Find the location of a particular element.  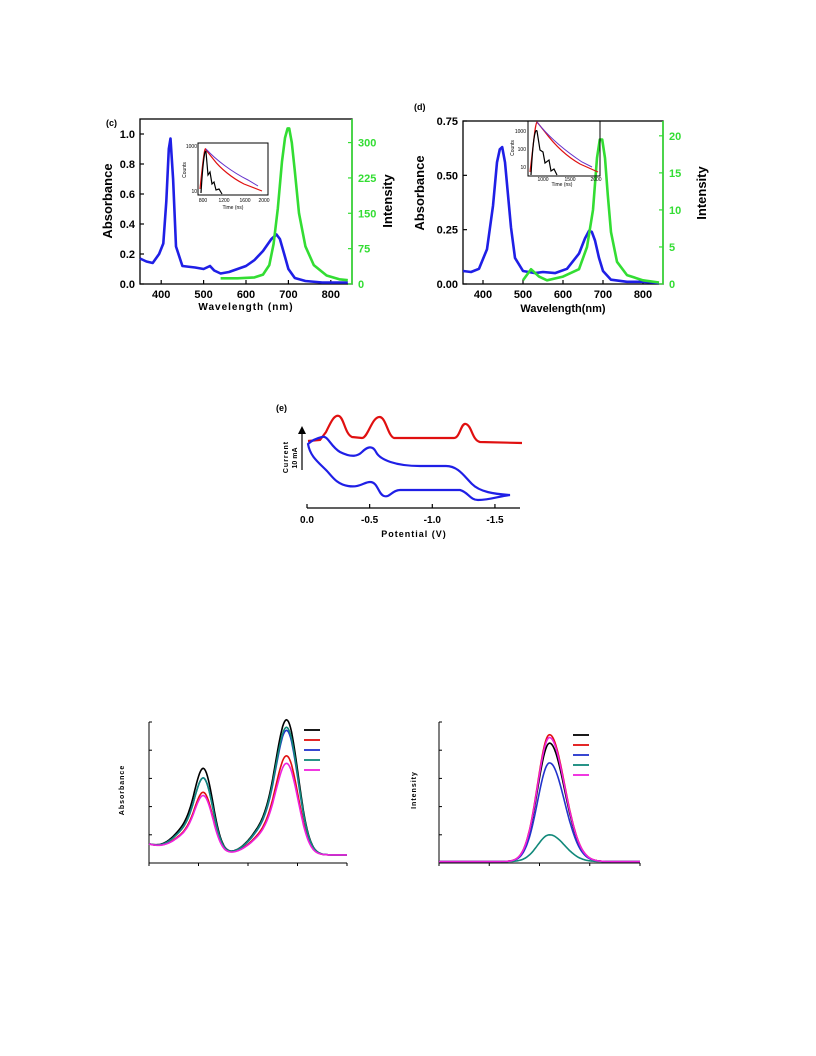

panel-d-xtick-label: 500 is located at coordinates (523, 295).